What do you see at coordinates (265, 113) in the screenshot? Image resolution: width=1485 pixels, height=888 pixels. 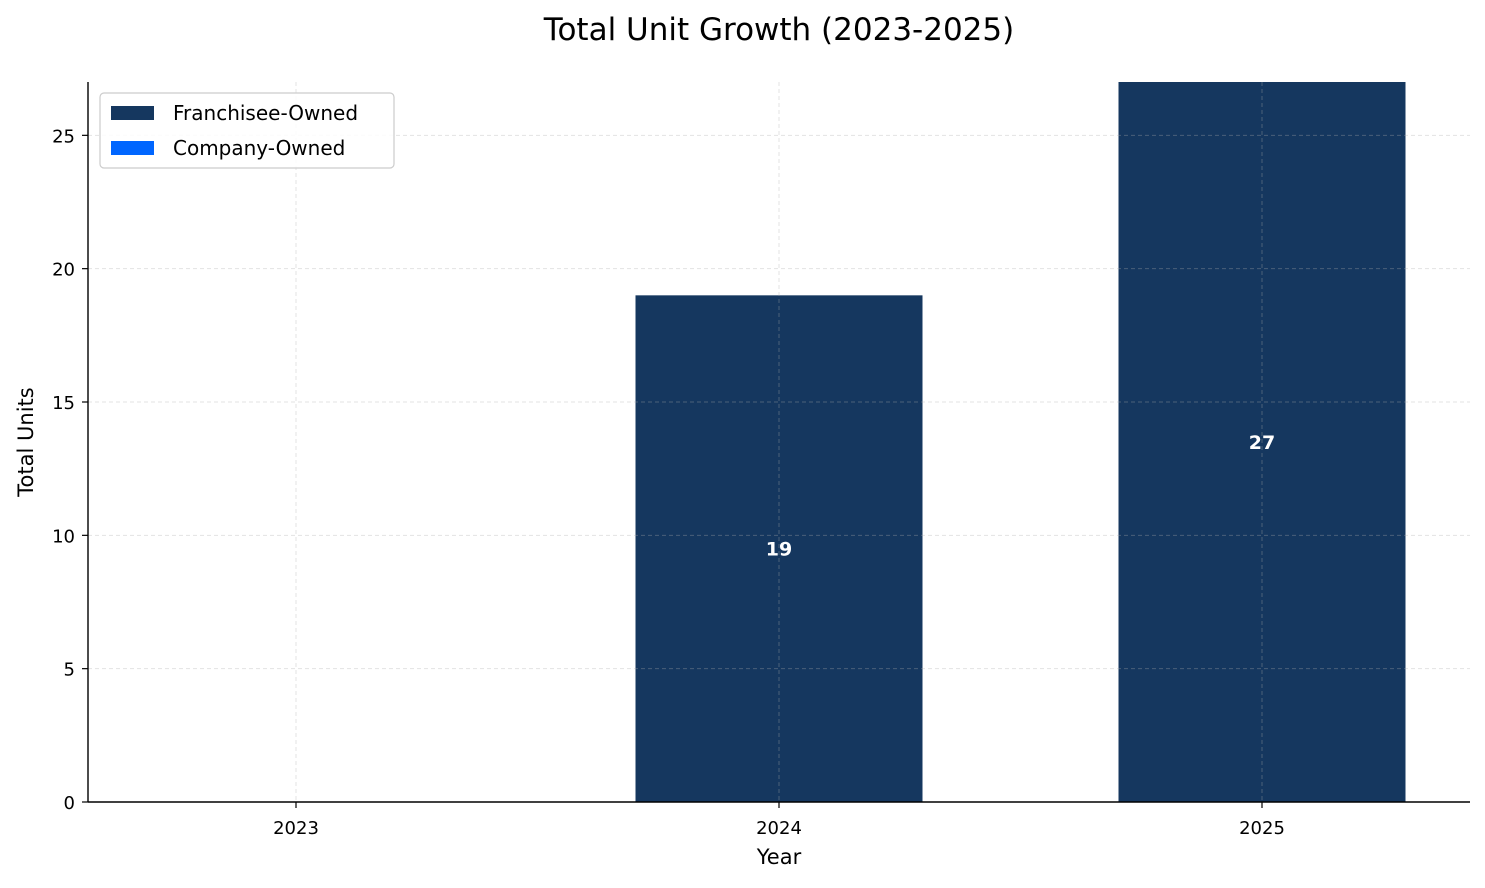 I see `legend-label-franchisee-owned: Franchisee-Owned` at bounding box center [265, 113].